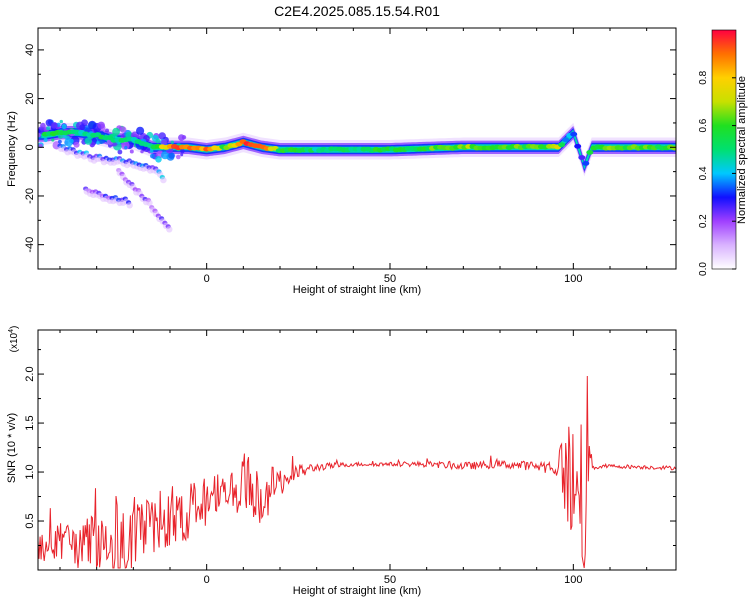 The width and height of the screenshot is (750, 605). Describe the element at coordinates (11, 331) in the screenshot. I see `scale-factor-exponent: 4` at that location.